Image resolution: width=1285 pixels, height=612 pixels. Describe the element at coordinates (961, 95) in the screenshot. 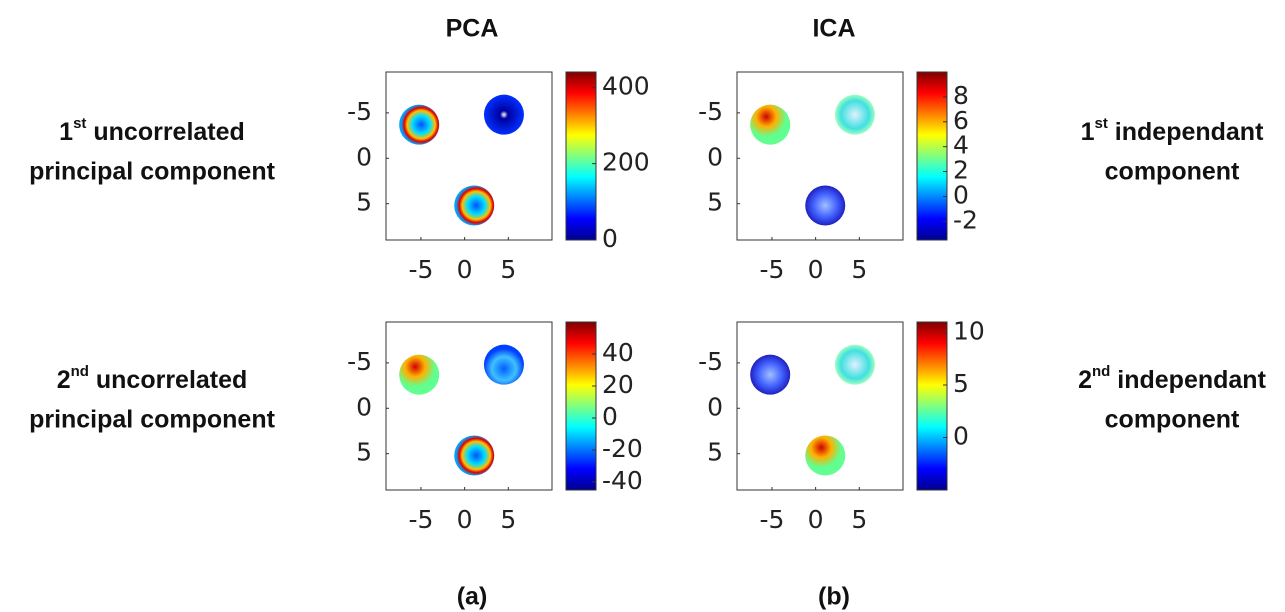

I see `colorbar-tick-label: 8` at that location.